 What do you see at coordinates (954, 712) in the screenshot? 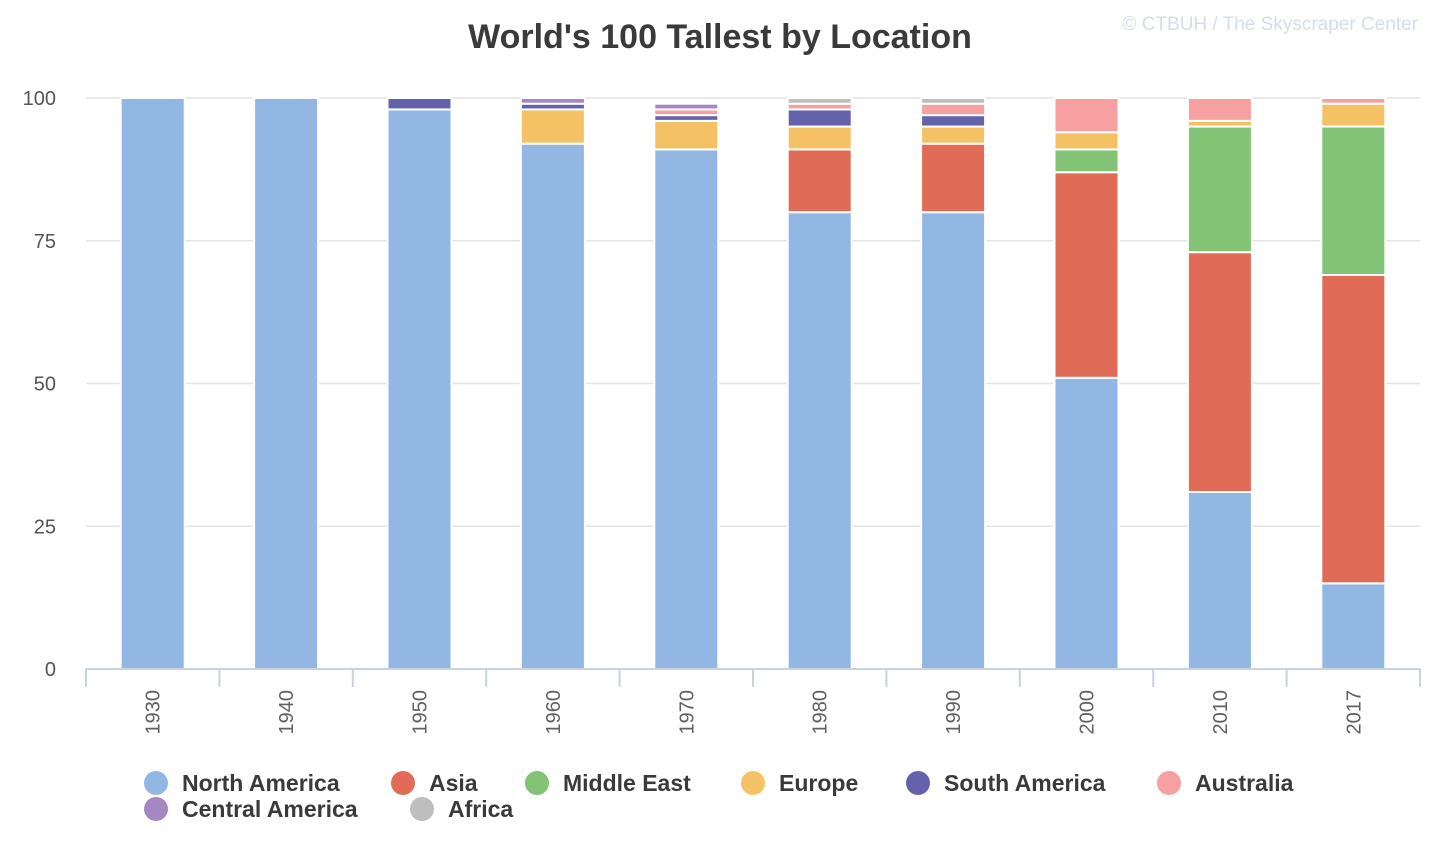
I see `x-tick-label: 1990` at bounding box center [954, 712].